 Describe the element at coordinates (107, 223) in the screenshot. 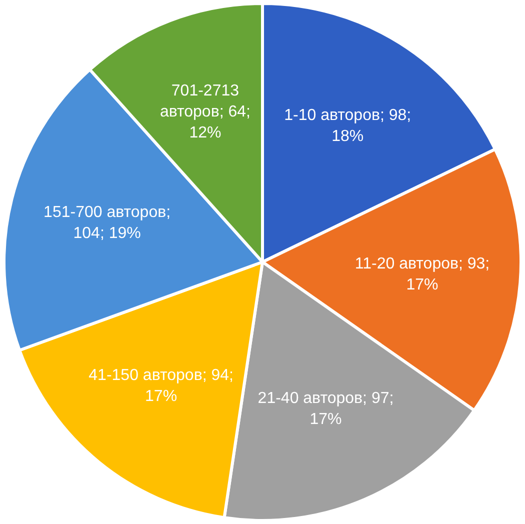

I see `slice-label: 151-700 авторов; 104; 19%` at that location.